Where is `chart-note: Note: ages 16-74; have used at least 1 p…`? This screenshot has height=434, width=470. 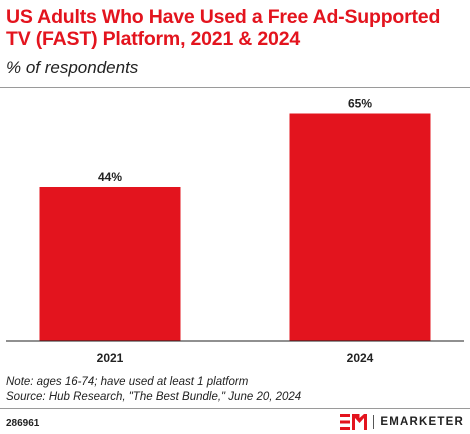 chart-note: Note: ages 16-74; have used at least 1 p… is located at coordinates (127, 382).